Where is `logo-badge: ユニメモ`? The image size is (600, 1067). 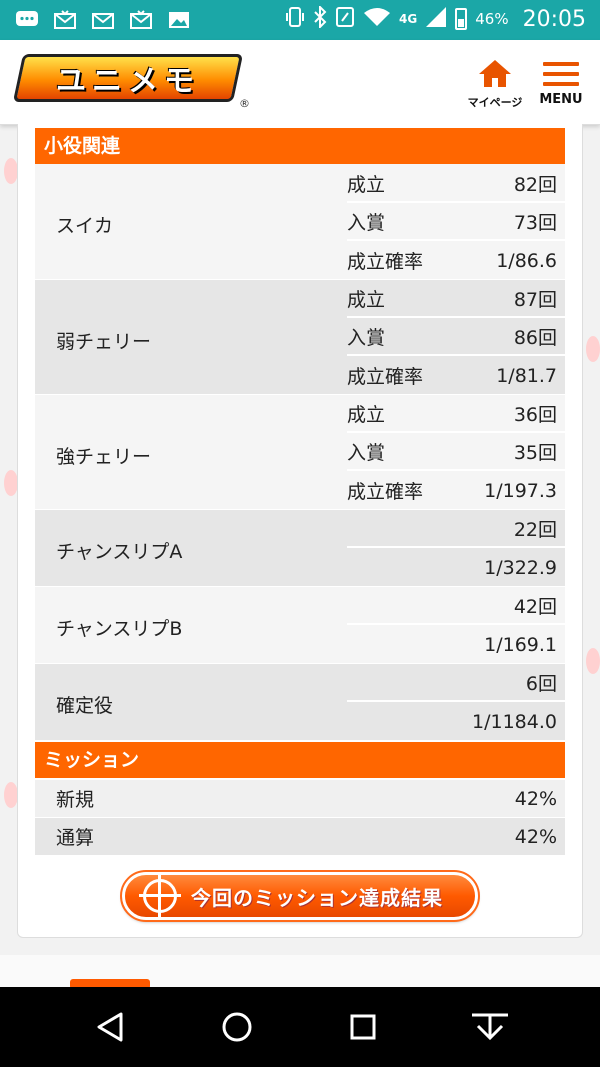
logo-badge: ユニメモ is located at coordinates (128, 78).